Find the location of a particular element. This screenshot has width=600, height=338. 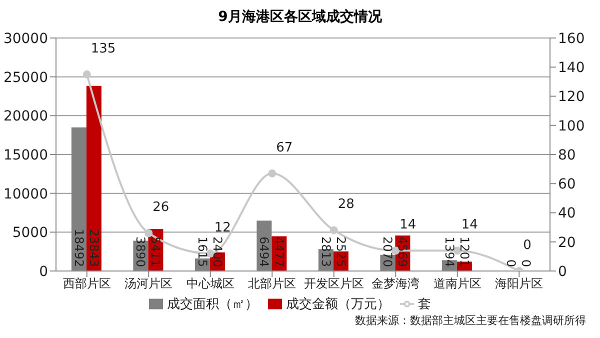

y-tick-label: 20000 is located at coordinates (25, 116).